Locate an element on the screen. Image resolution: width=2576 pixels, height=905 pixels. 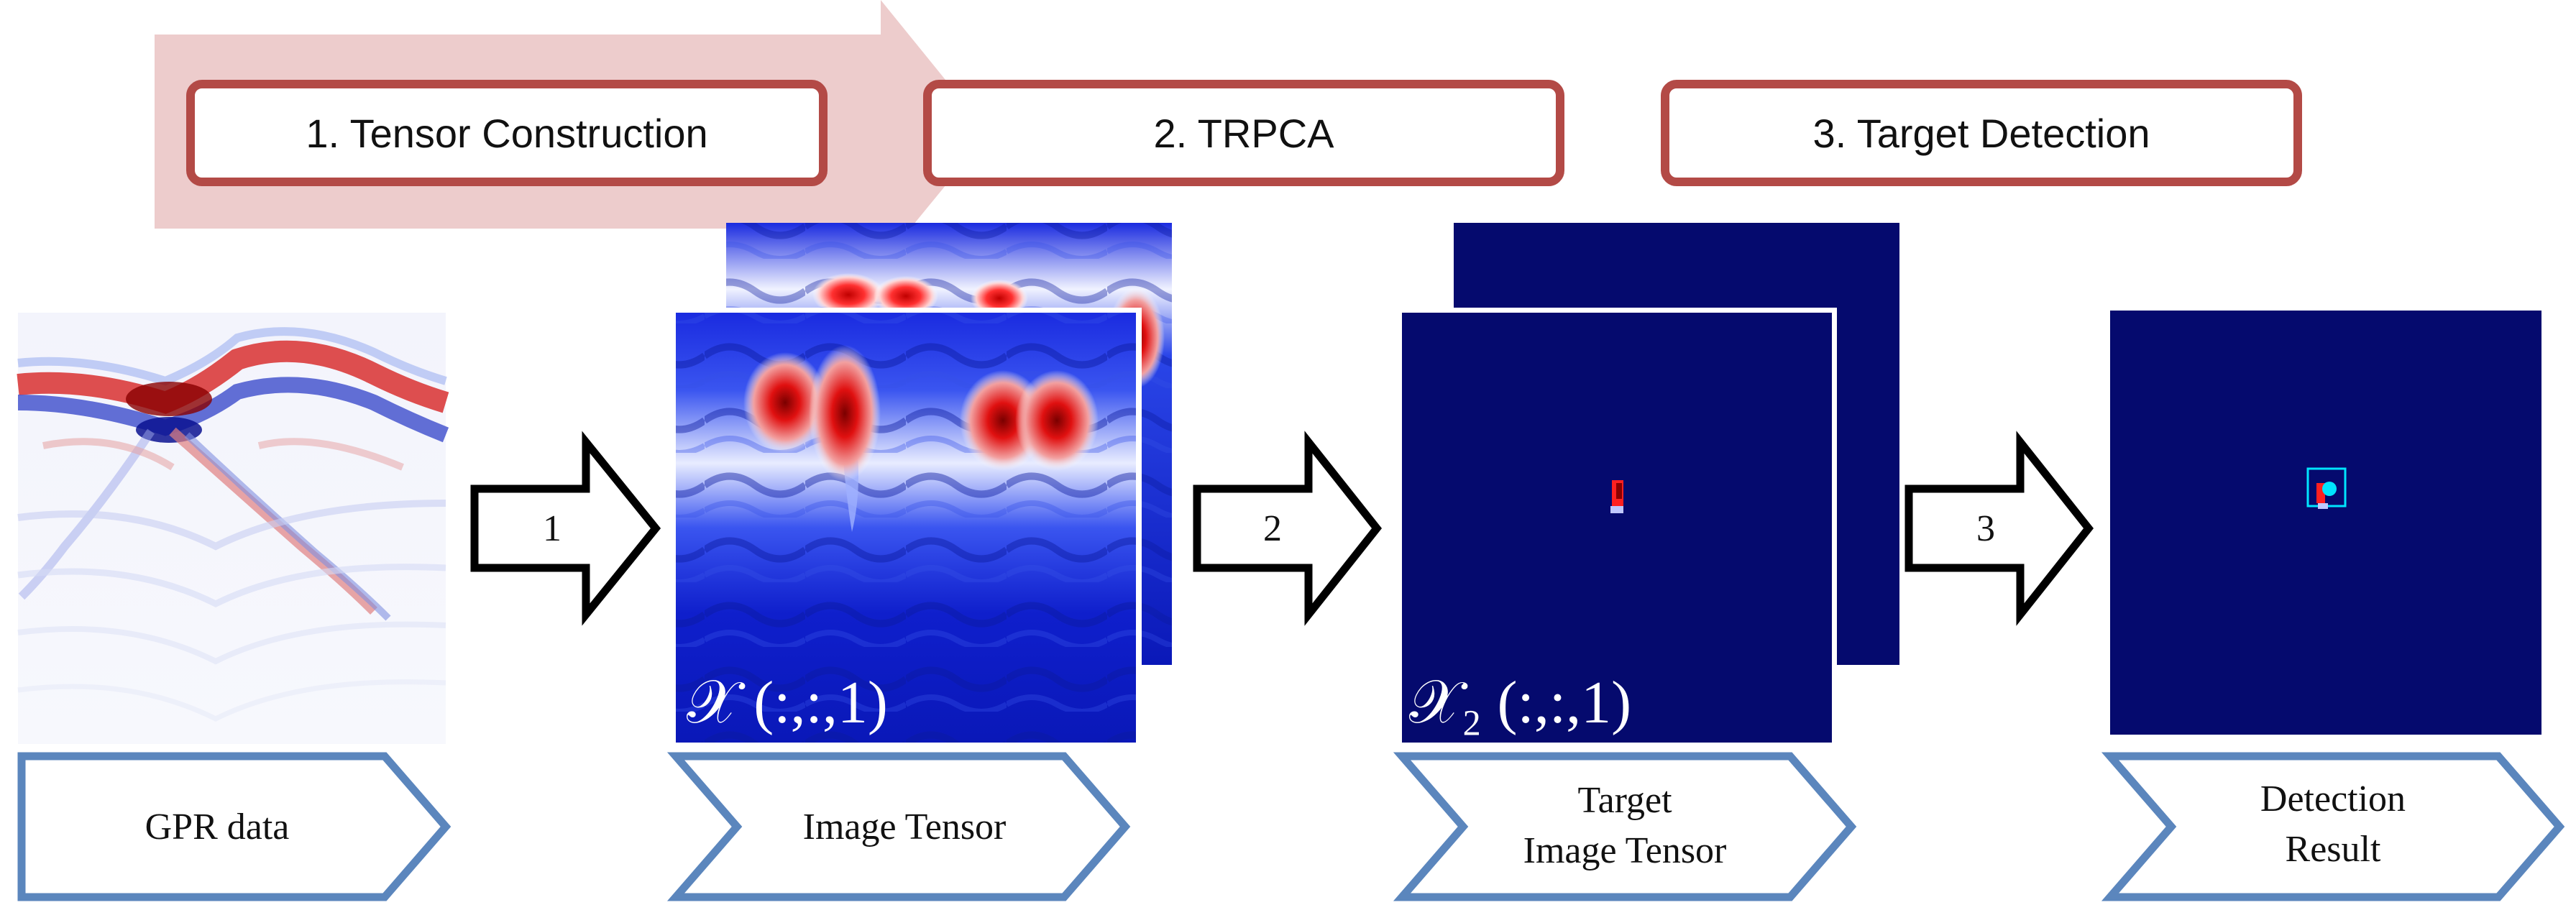
stage-label-text-line-1: Target is located at coordinates (1624, 800).